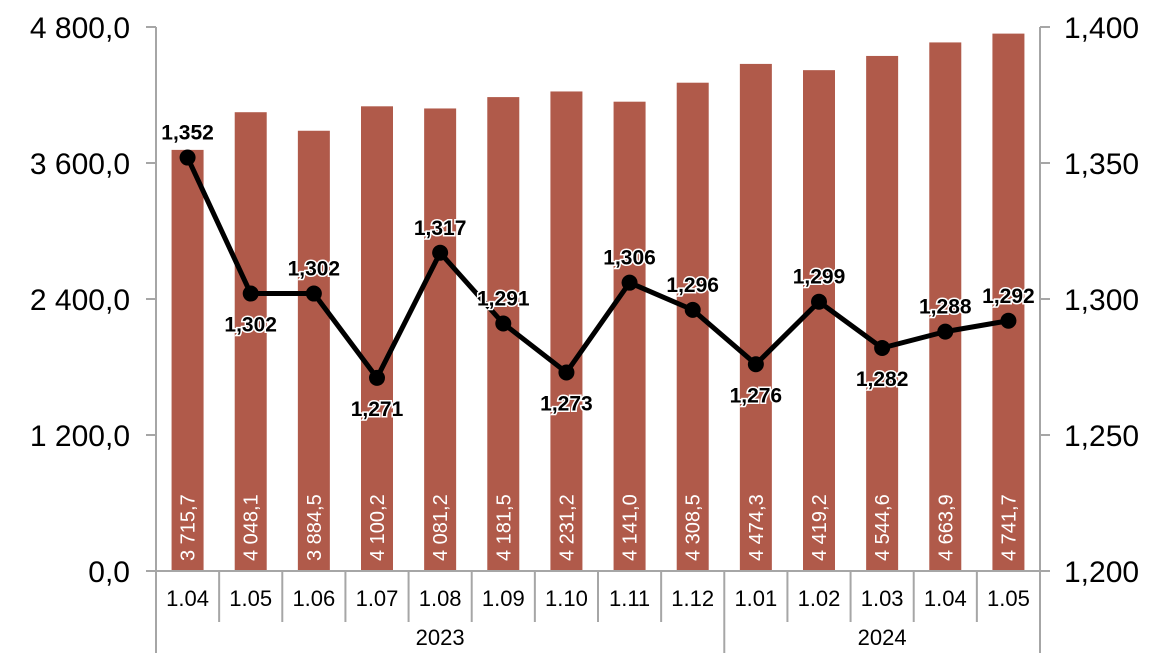 This screenshot has height=653, width=1160. I want to click on right-tick-label: 1,250, so click(1101, 436).